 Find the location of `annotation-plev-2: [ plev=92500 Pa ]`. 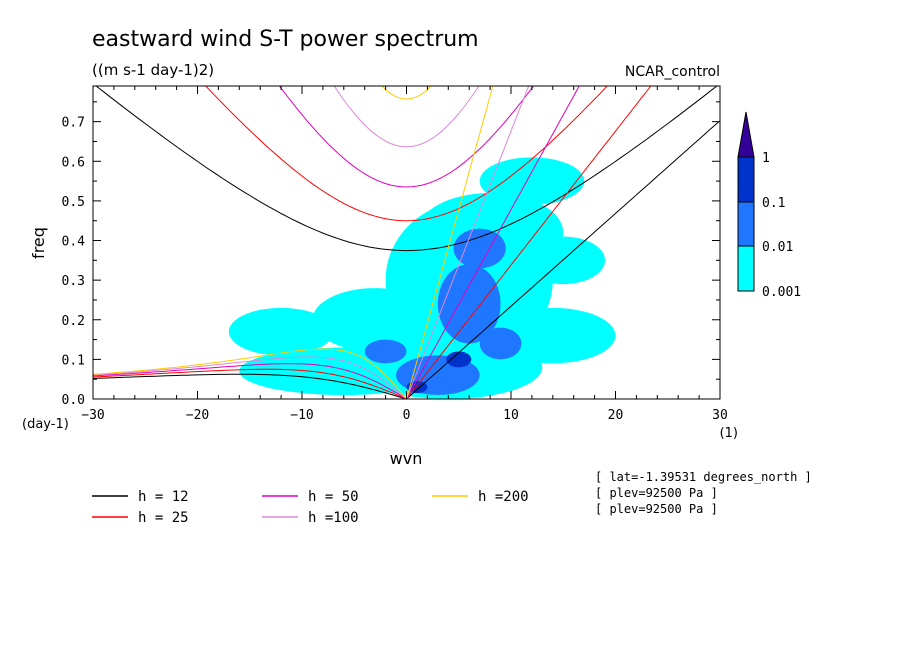

annotation-plev-2: [ plev=92500 Pa ] is located at coordinates (656, 509).